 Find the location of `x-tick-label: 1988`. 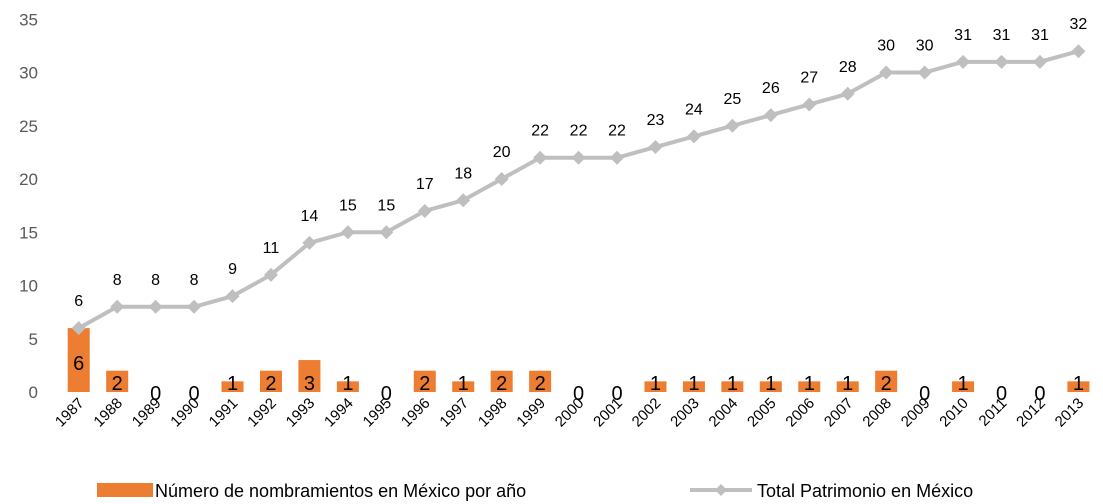

x-tick-label: 1988 is located at coordinates (108, 413).